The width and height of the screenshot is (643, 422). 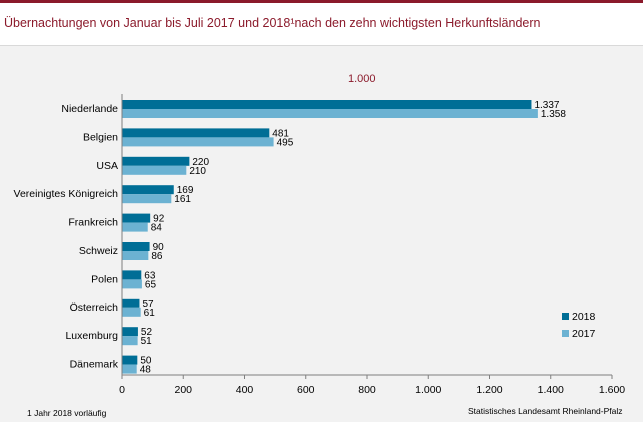 I want to click on source-note: Statistisches Landesamt Rheinland-Pfalz, so click(x=545, y=411).